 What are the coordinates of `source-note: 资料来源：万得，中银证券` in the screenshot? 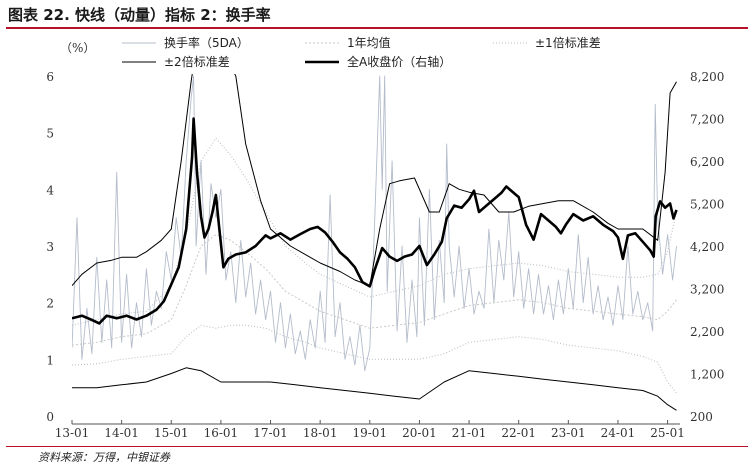 It's located at (104, 457).